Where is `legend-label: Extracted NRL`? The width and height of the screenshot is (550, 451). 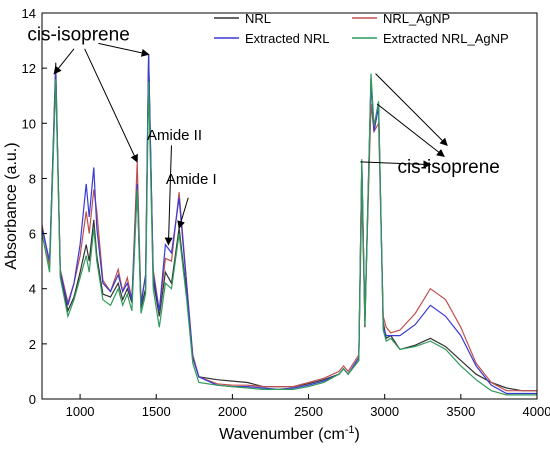 legend-label: Extracted NRL is located at coordinates (287, 38).